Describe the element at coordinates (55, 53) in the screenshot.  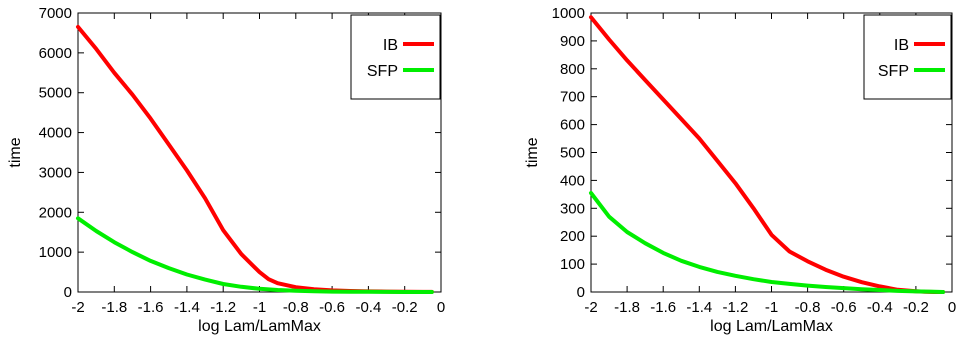
I see `y-tick-label: 6000` at that location.